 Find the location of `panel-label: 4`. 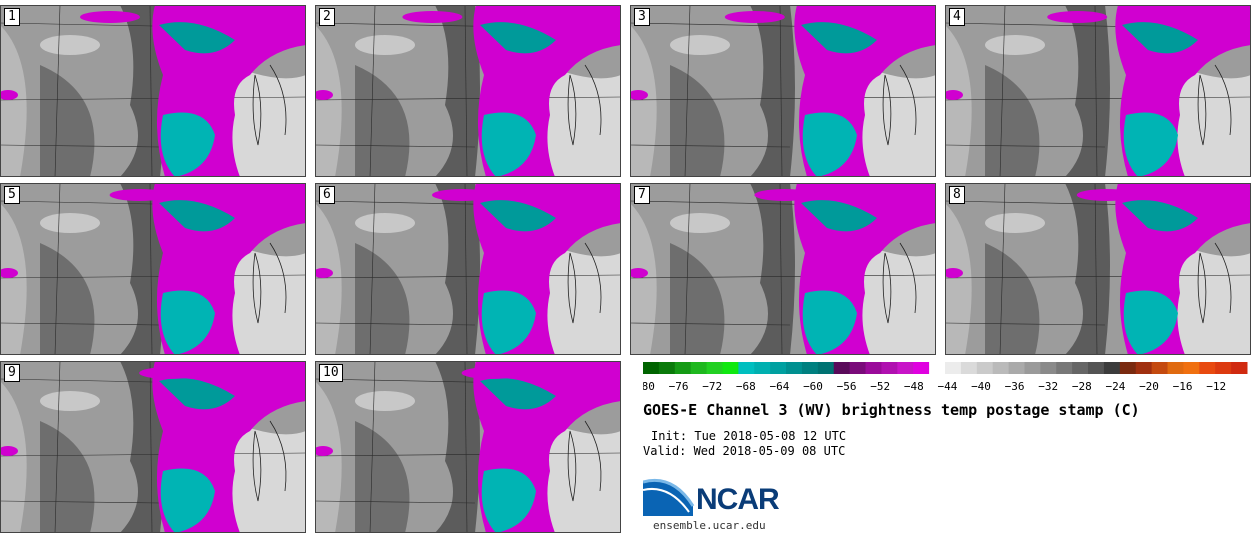

panel-label: 4 is located at coordinates (957, 17).